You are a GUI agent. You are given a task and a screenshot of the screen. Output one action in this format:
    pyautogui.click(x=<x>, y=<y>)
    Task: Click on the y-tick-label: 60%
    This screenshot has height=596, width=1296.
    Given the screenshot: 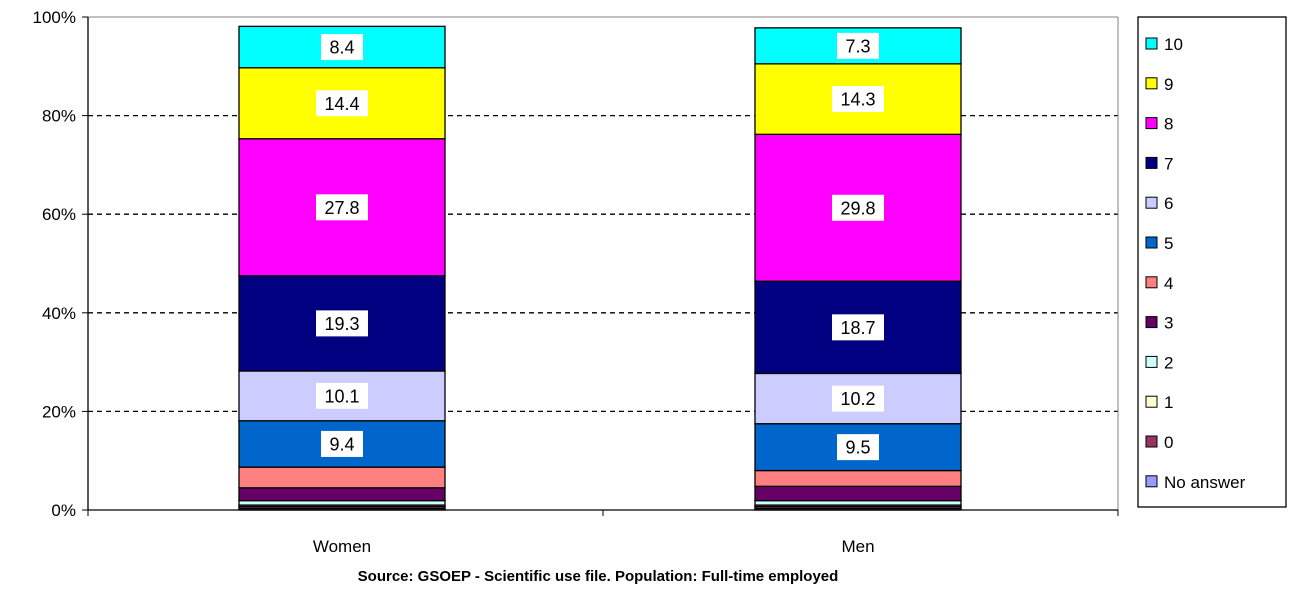 What is the action you would take?
    pyautogui.click(x=59, y=214)
    